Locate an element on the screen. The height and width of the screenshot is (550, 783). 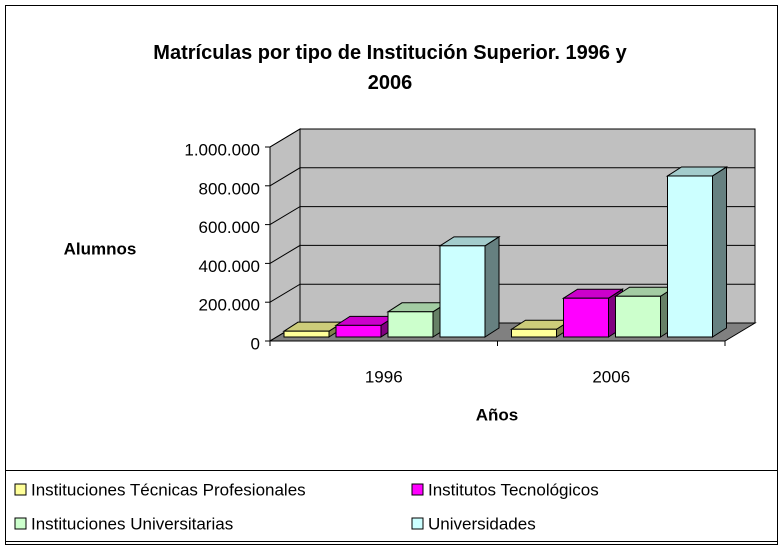
legend-label: Institutos Tecnológicos is located at coordinates (513, 489).